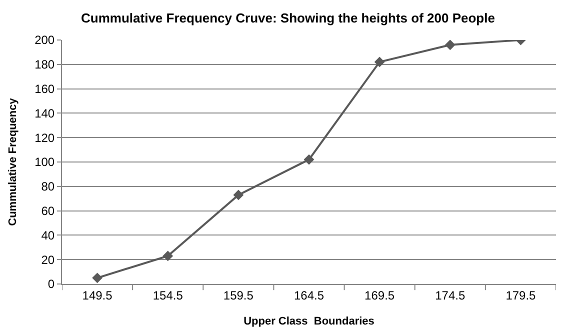 Image resolution: width=576 pixels, height=336 pixels. I want to click on x-tick-label: 174.5, so click(450, 295).